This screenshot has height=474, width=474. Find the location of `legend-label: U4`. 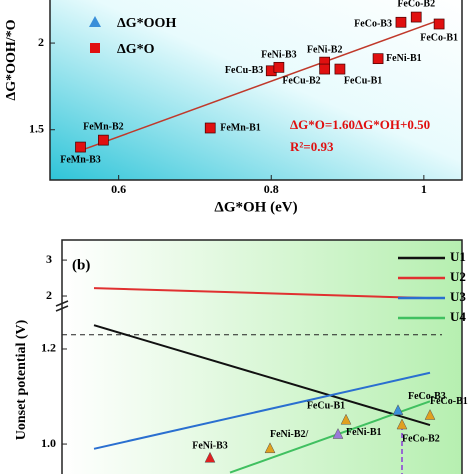

legend-label: U4 is located at coordinates (458, 316).